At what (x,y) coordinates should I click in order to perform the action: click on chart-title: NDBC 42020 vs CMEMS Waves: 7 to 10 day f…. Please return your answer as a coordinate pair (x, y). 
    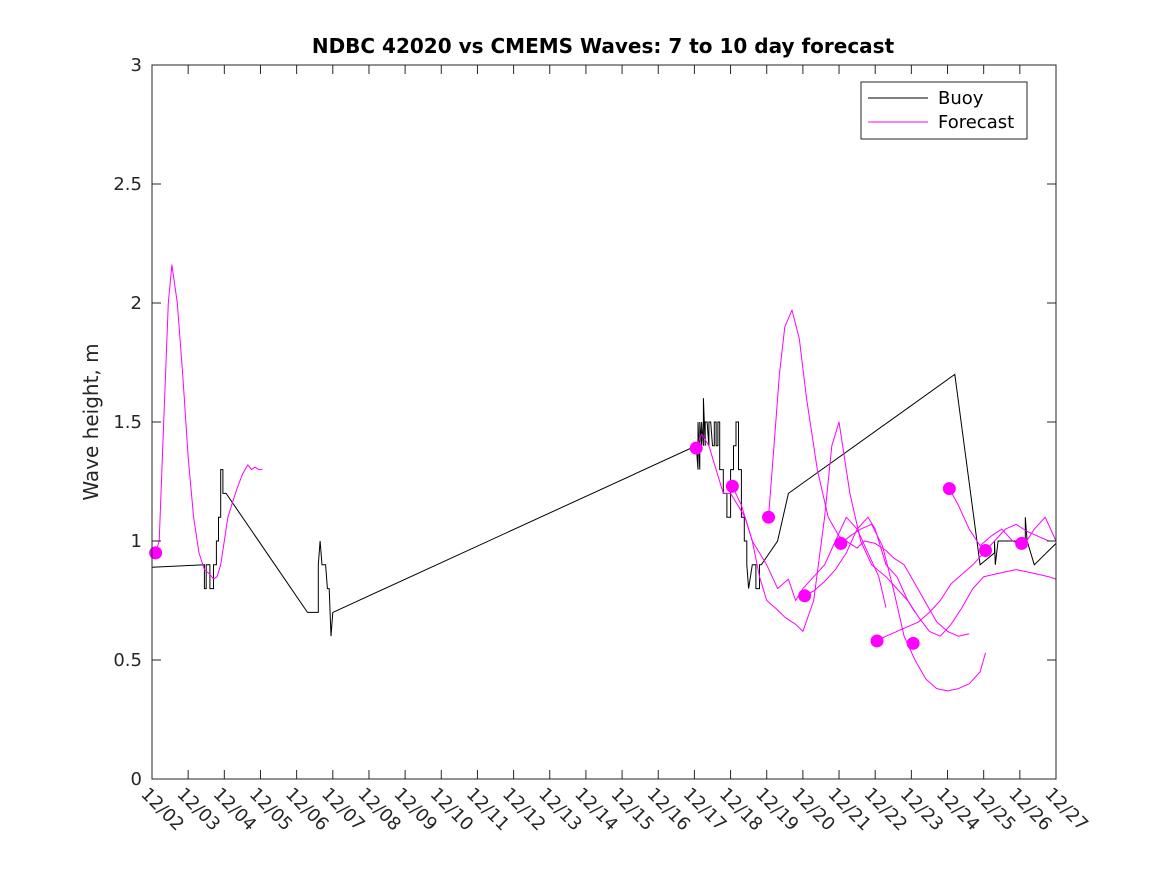
    Looking at the image, I should click on (603, 46).